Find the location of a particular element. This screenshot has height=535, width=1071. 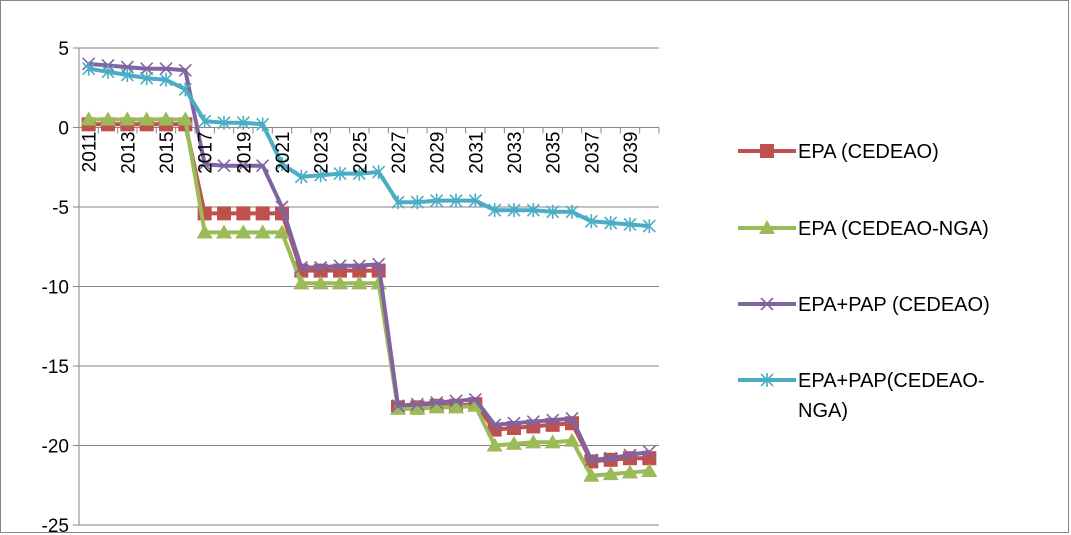

y-tick-label: -5 is located at coordinates (60, 208).